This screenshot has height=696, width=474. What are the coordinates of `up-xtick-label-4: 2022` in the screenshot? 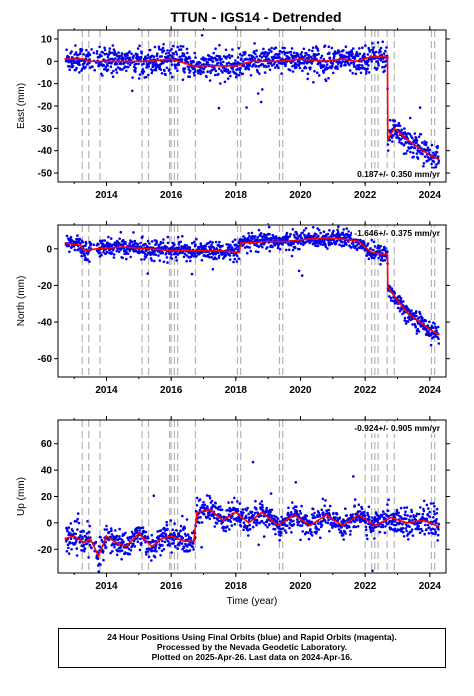 It's located at (365, 586).